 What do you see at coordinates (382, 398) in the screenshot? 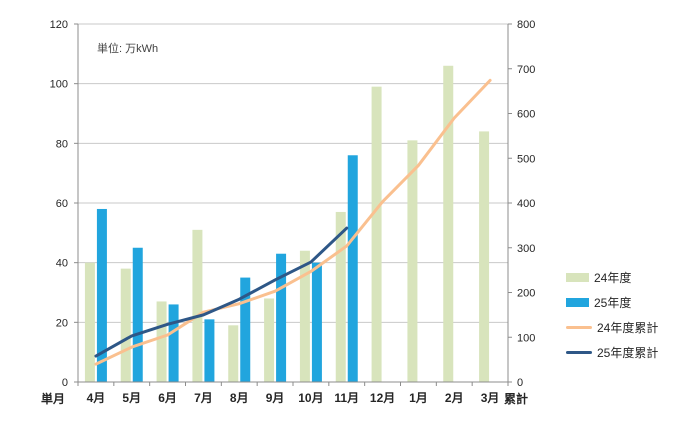
I see `x-tick-label: 12月` at bounding box center [382, 398].